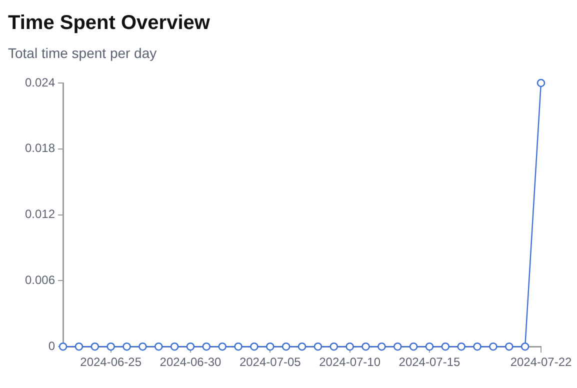 The image size is (577, 388). I want to click on x-tick-label: 2024-06-30, so click(191, 362).